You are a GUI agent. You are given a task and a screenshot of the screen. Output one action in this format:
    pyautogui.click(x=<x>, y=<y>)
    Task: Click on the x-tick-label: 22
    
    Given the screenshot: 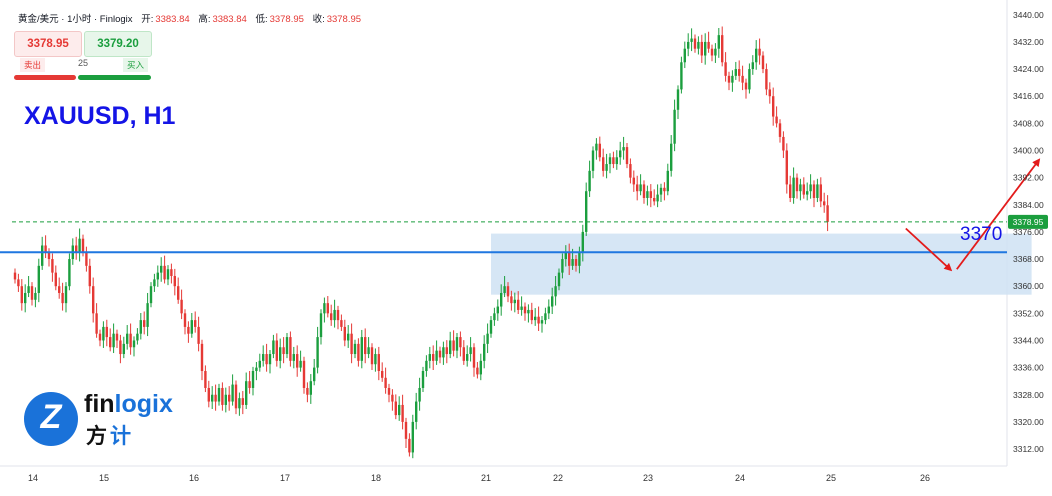 What is the action you would take?
    pyautogui.click(x=558, y=478)
    